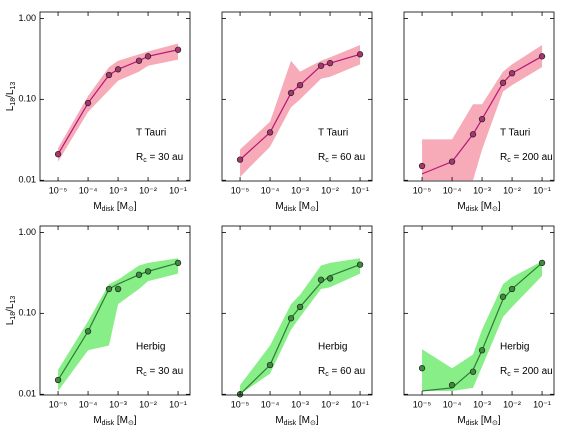 The height and width of the screenshot is (436, 581). I want to click on y-tick-label: 1.00, so click(27, 232).